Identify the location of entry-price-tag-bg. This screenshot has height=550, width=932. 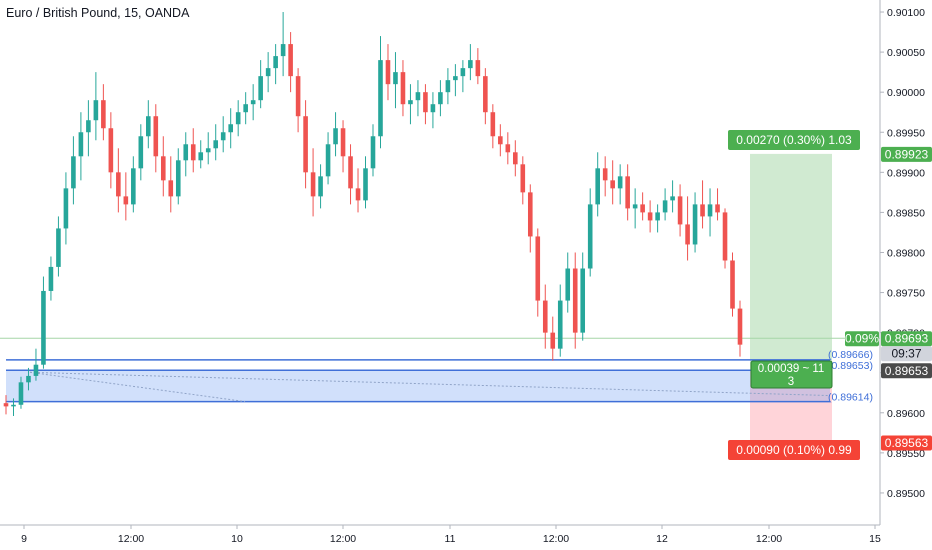
(906, 371).